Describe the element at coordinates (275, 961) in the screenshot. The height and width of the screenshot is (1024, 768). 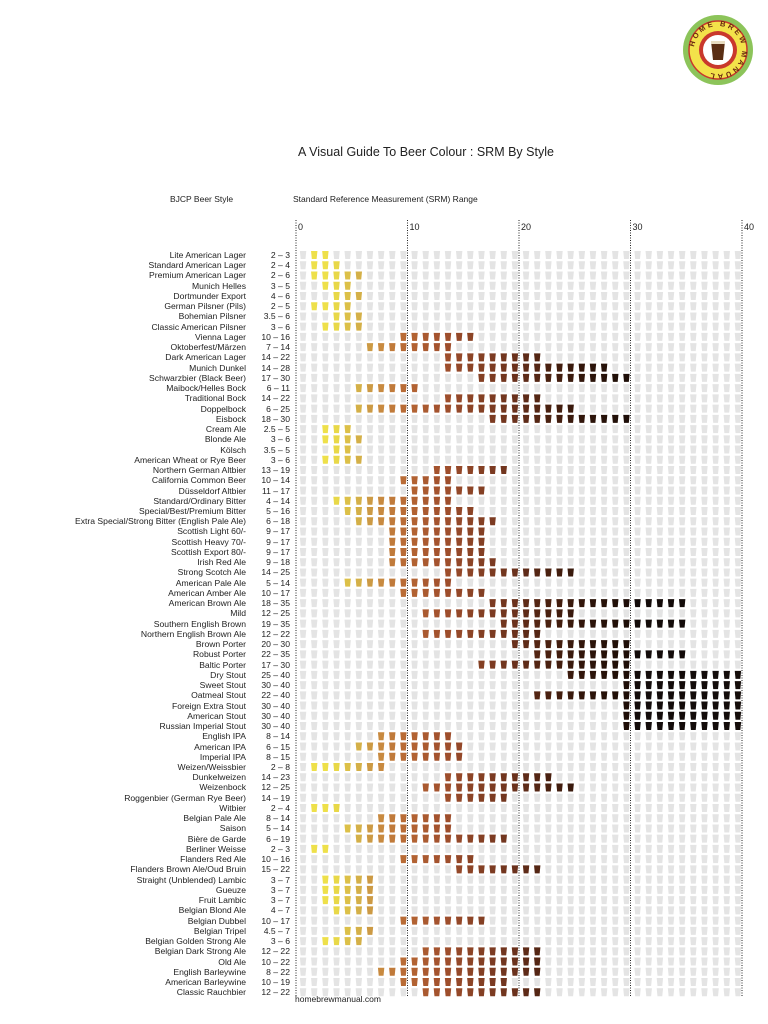
I see `srm-range: 10 – 22` at that location.